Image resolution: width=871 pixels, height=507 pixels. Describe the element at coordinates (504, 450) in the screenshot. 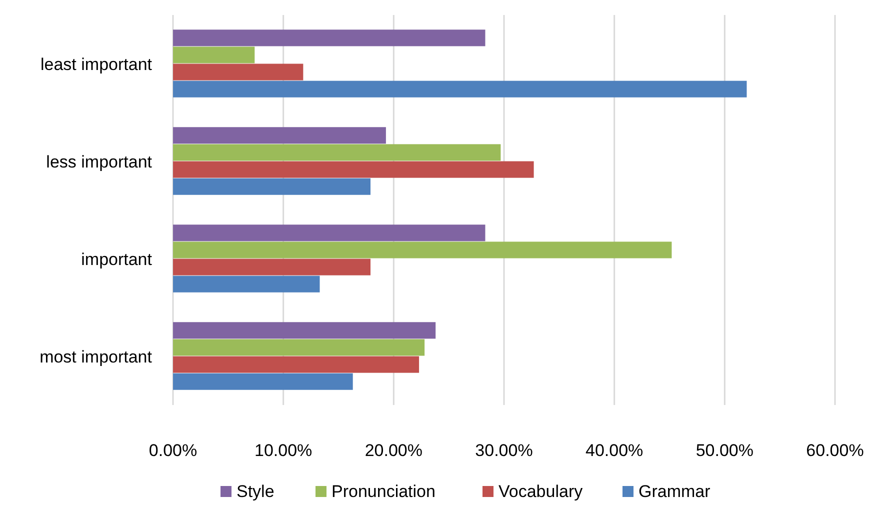

I see `x-tick-label: 30.00%` at that location.